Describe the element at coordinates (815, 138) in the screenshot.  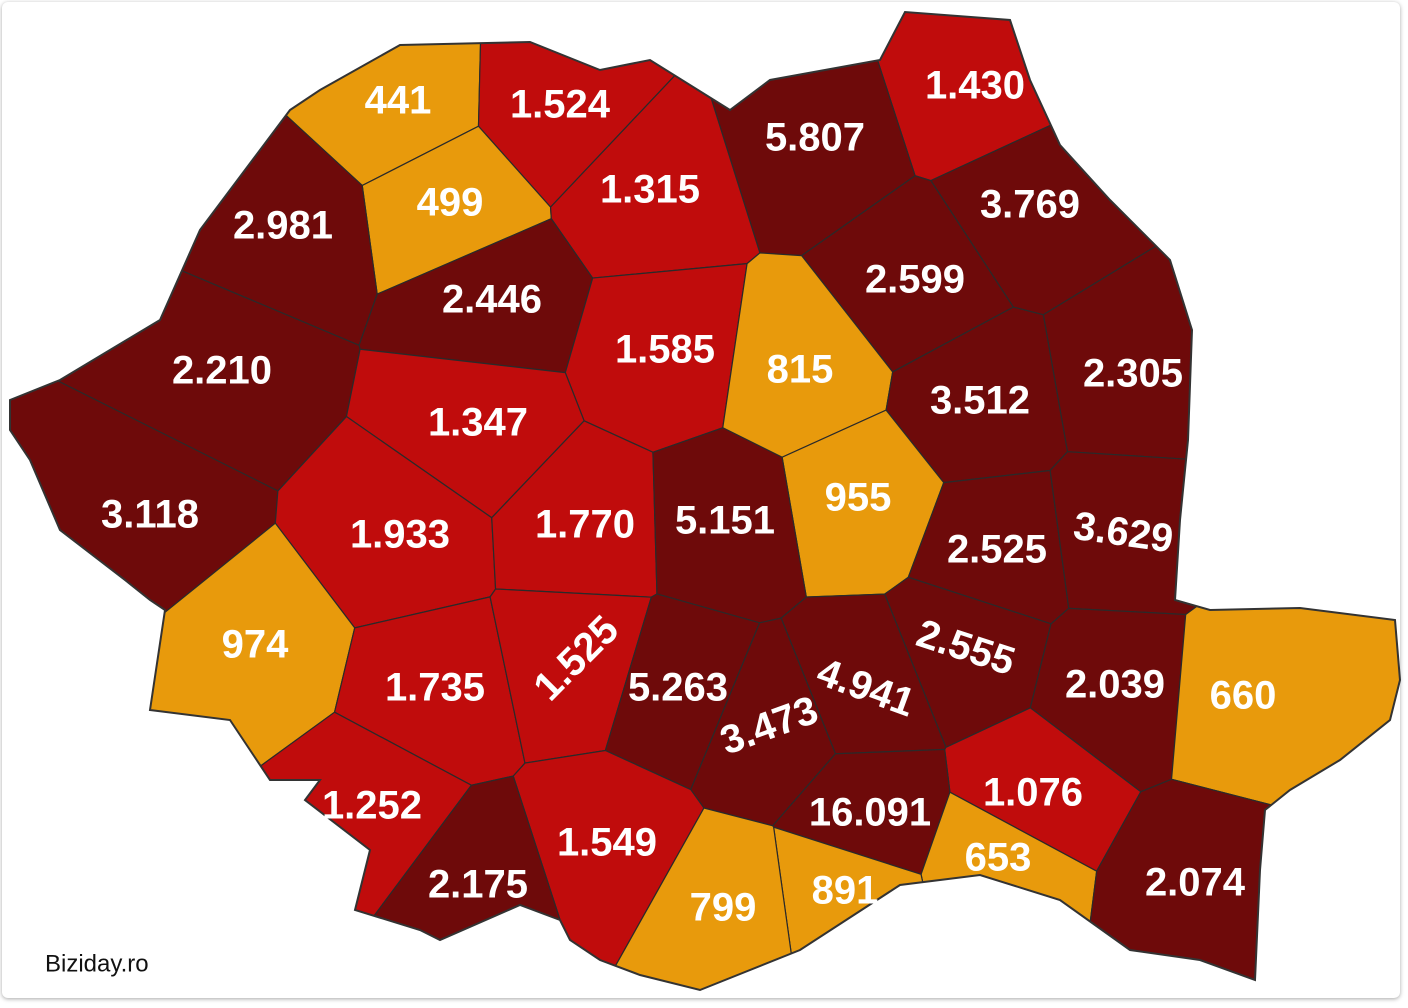
I see `county-label: 5.807` at that location.